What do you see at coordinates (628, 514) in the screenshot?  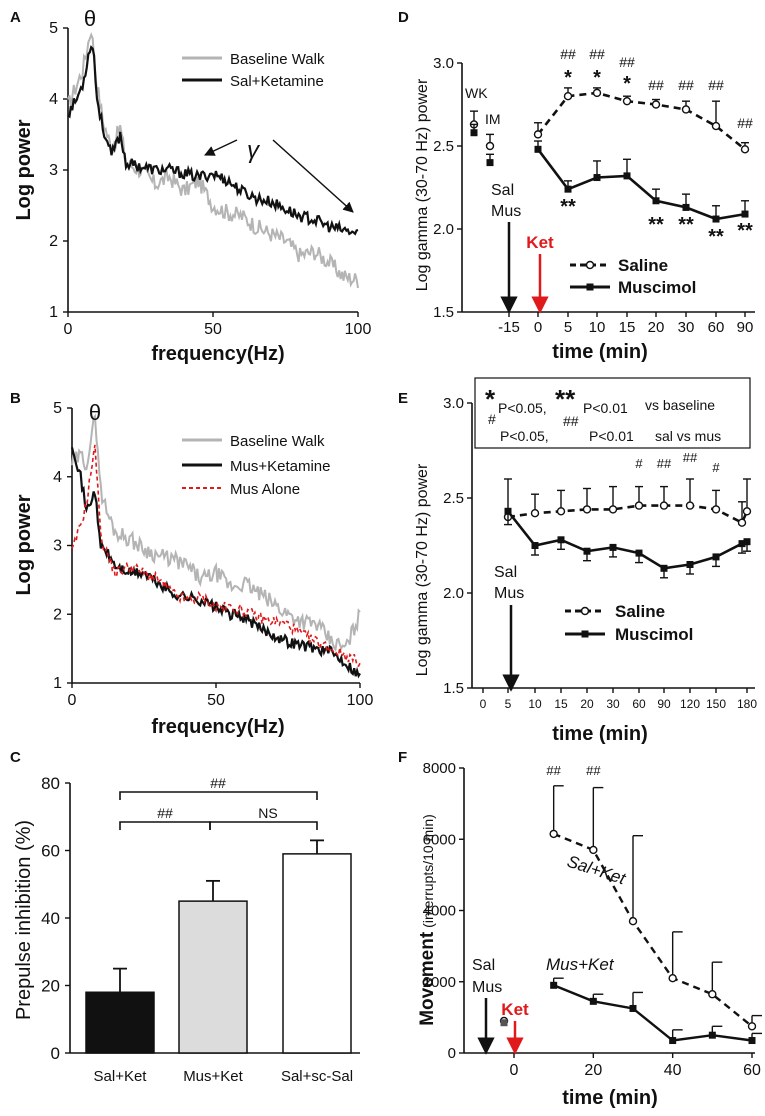 I see `panel-e-line-saline` at bounding box center [628, 514].